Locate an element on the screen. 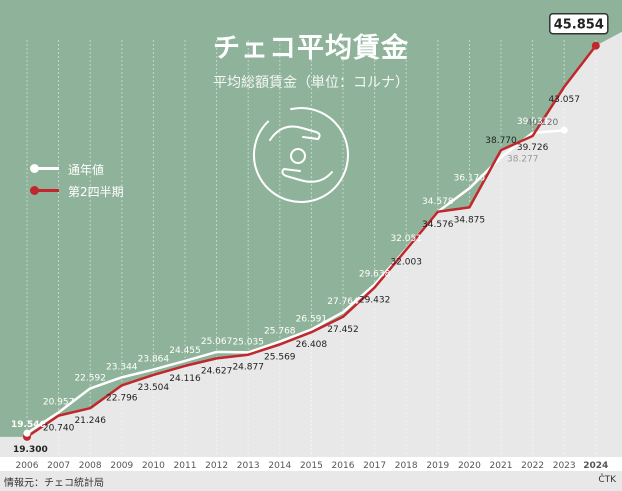  annual-data-label: 22.592 is located at coordinates (90, 378).